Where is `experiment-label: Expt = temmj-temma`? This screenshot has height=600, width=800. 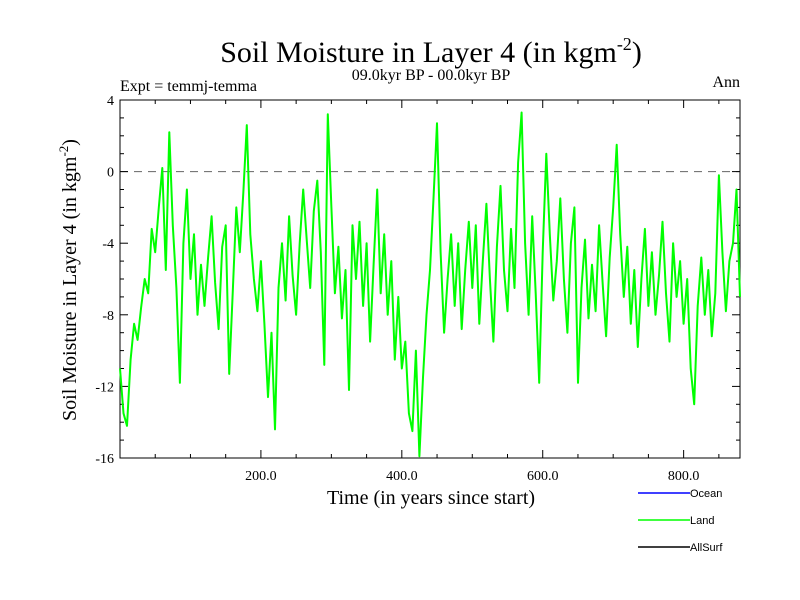 experiment-label: Expt = temmj-temma is located at coordinates (188, 86).